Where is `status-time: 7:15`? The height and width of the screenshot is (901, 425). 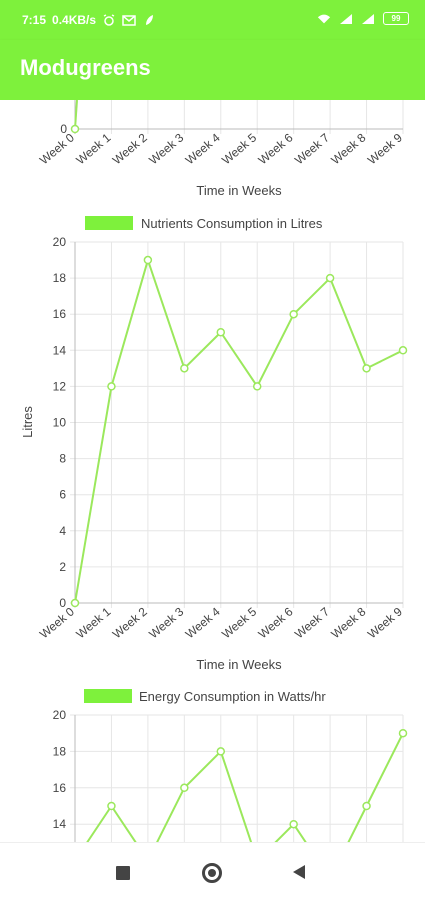
status-time: 7:15 is located at coordinates (34, 20).